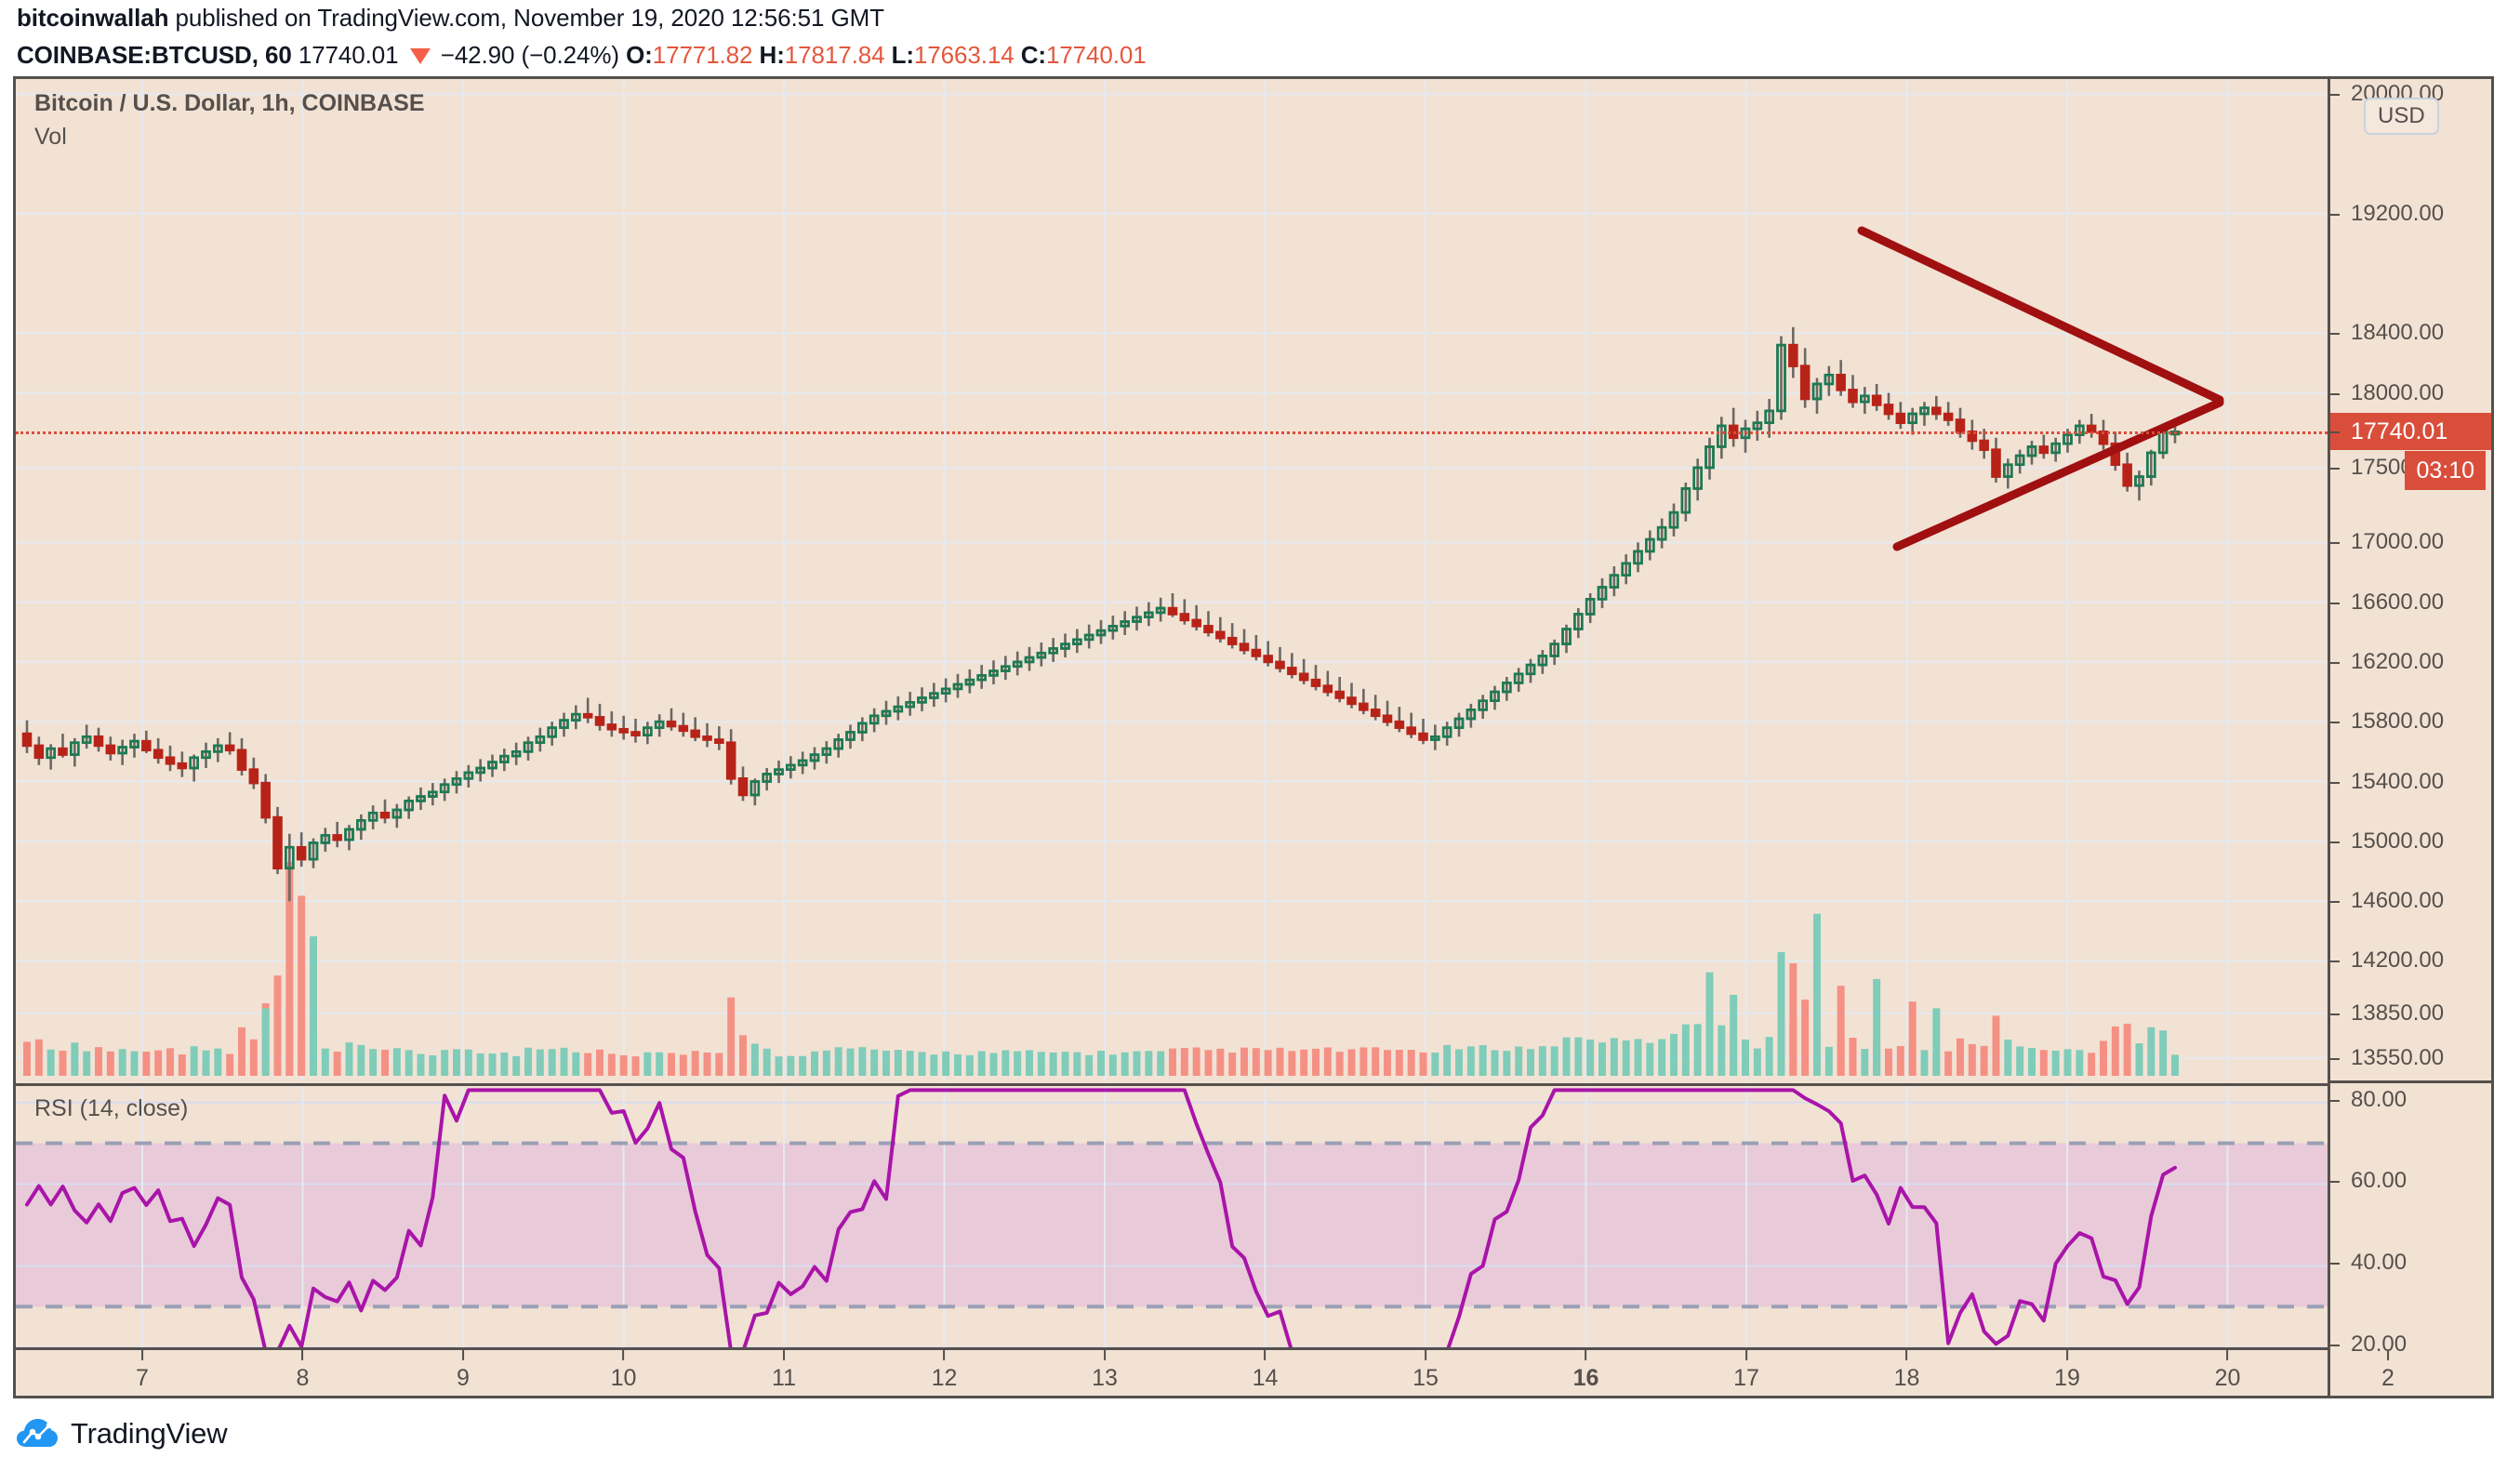  What do you see at coordinates (624, 1371) in the screenshot?
I see `time-tick: 10` at bounding box center [624, 1371].